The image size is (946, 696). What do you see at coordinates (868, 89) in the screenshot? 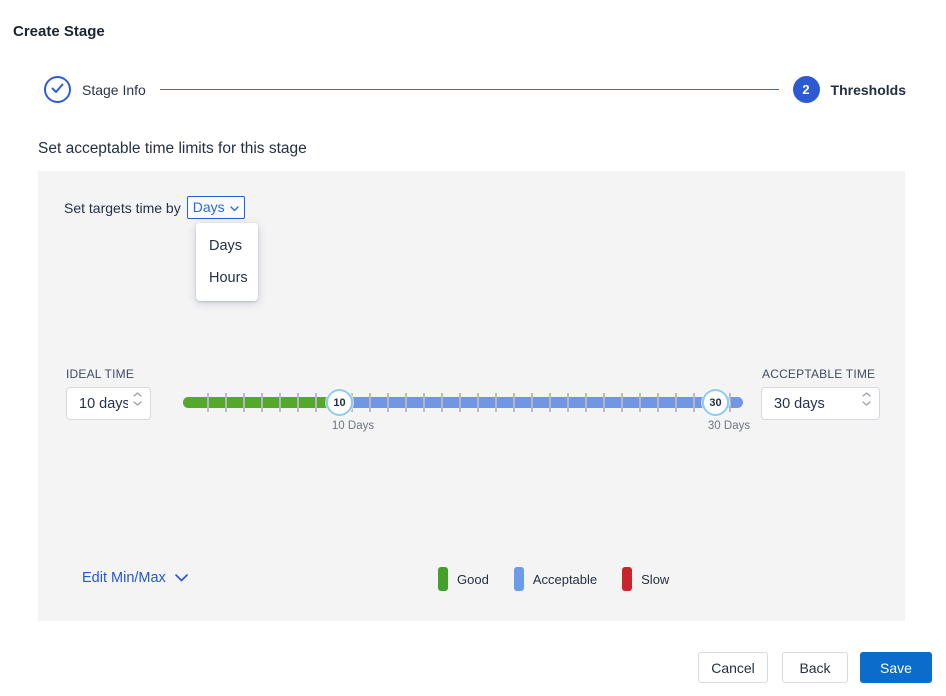
I see `step-thresholds-label: Thresholds` at bounding box center [868, 89].